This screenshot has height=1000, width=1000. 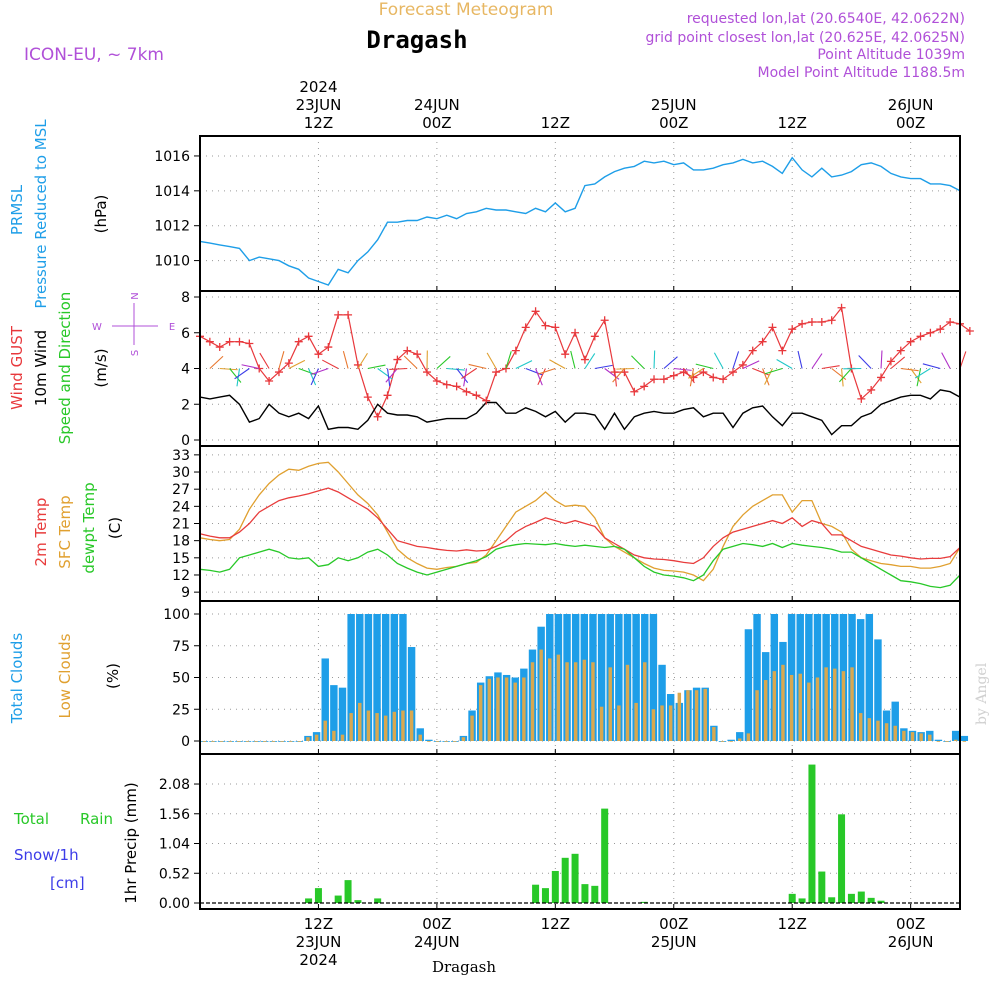 What do you see at coordinates (174, 845) in the screenshot?
I see `precip-ytick-label: 1.04` at bounding box center [174, 845].